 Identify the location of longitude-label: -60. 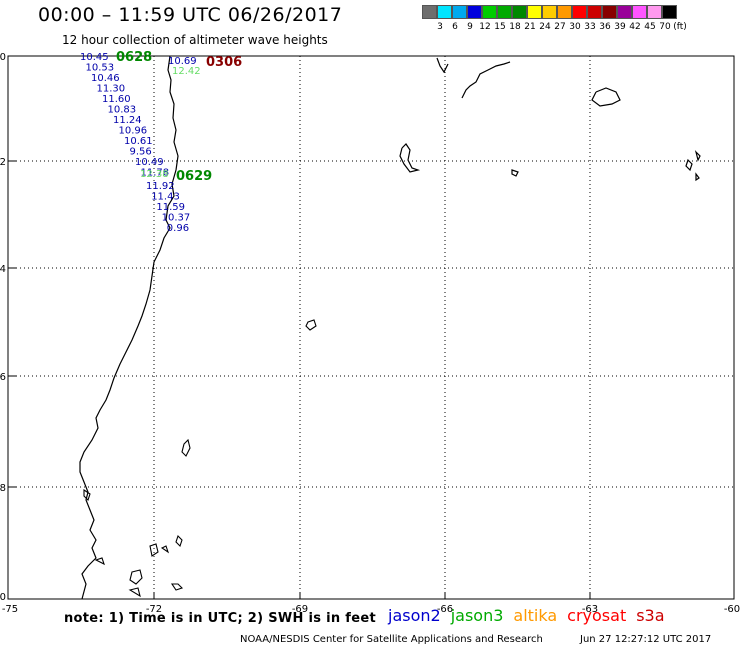
(732, 609).